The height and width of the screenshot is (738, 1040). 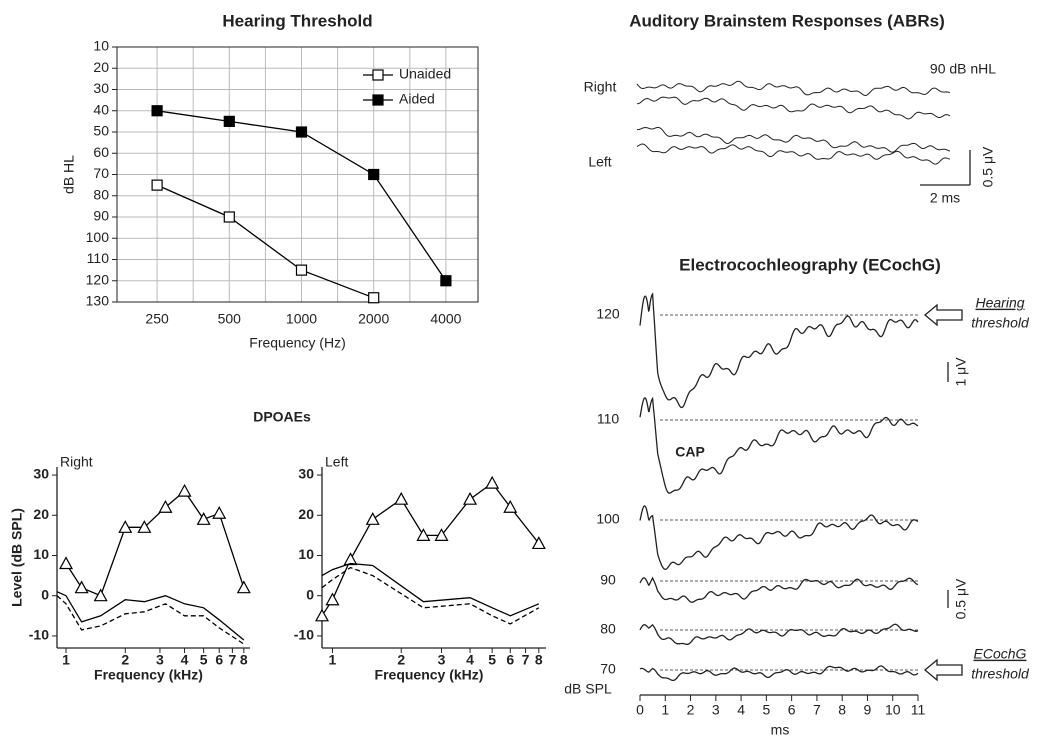 I want to click on level-label: 80, so click(x=608, y=629).